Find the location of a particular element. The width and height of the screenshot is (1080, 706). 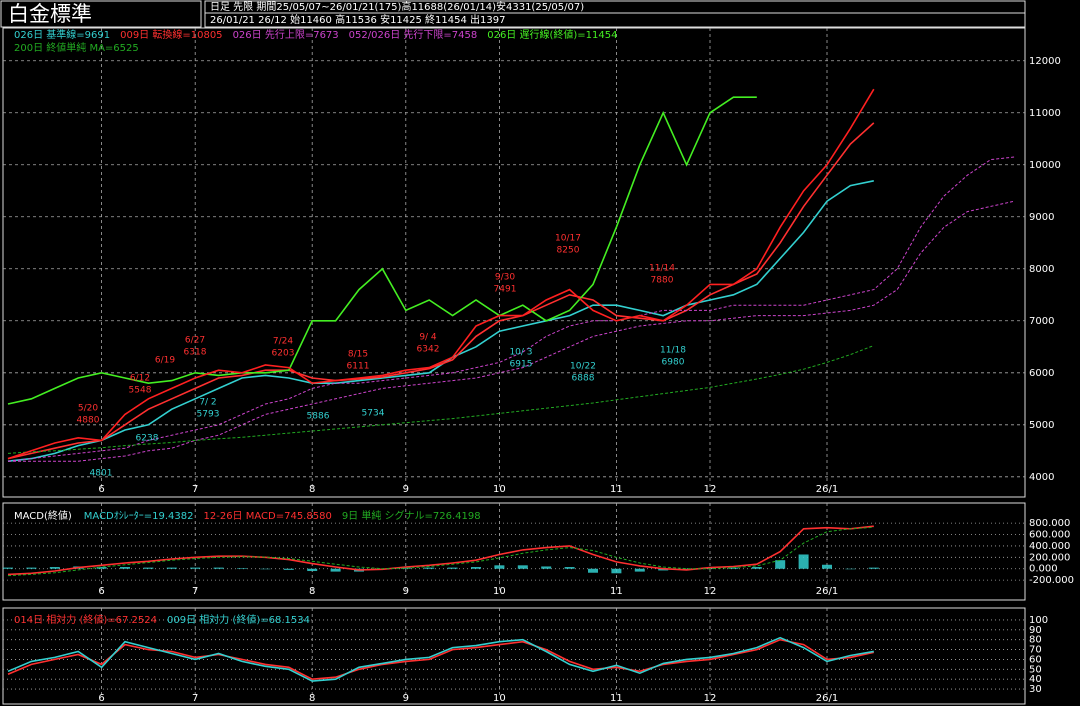

legend-entry: 009日 相対力 (終値)=68.1534 is located at coordinates (238, 619).